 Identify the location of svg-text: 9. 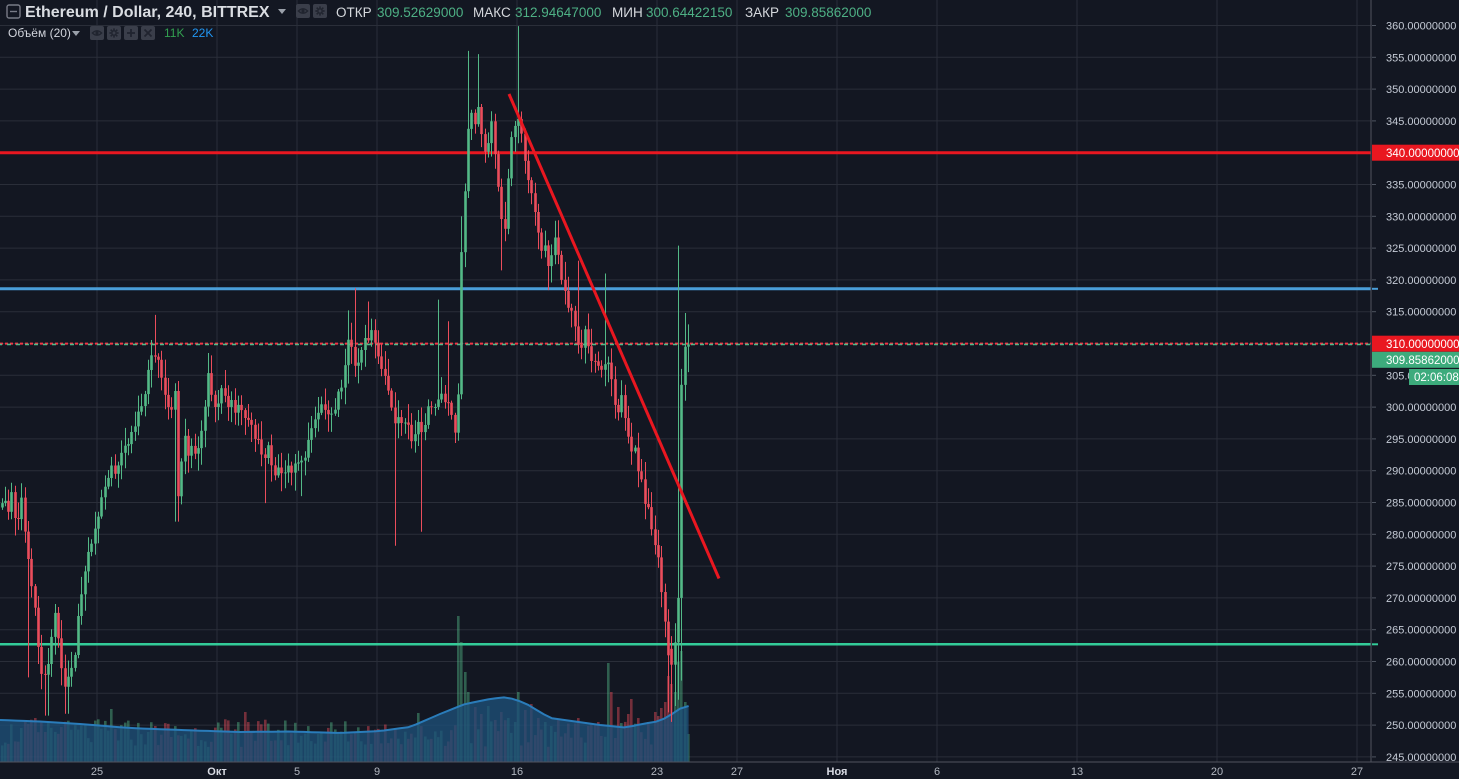
(377, 772).